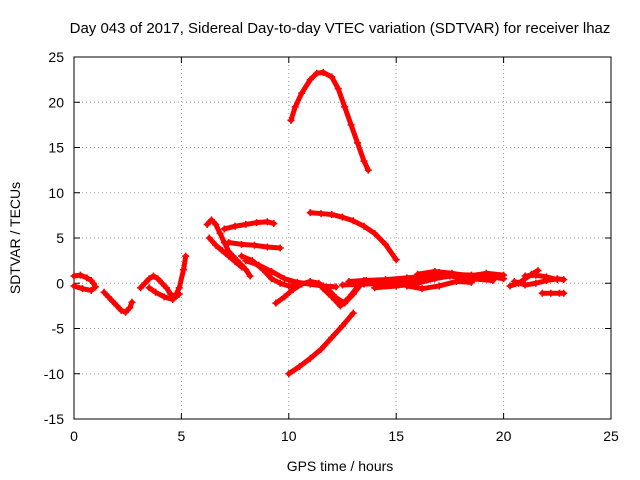 The height and width of the screenshot is (480, 640). What do you see at coordinates (74, 436) in the screenshot?
I see `x-tick-label: 0` at bounding box center [74, 436].